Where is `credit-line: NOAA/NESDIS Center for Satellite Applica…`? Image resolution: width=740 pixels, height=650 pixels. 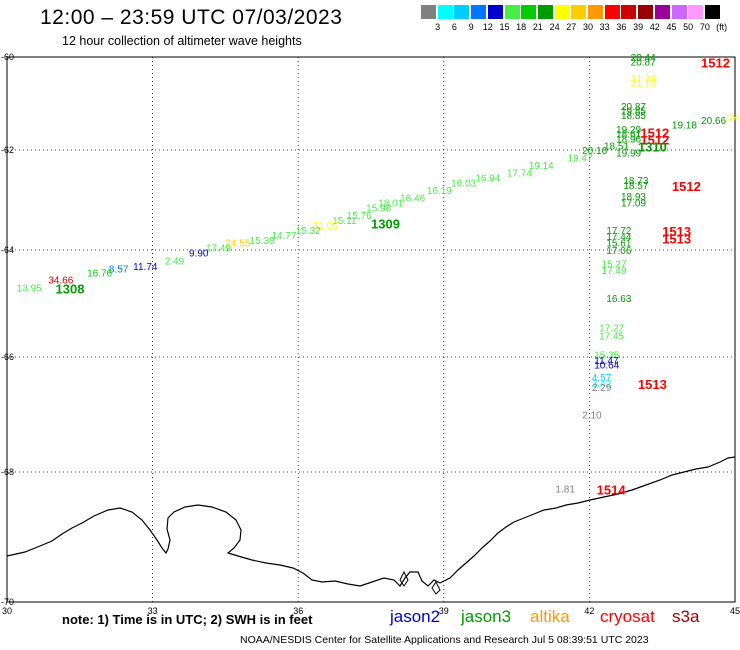
credit-line: NOAA/NESDIS Center for Satellite Applica… is located at coordinates (444, 640).